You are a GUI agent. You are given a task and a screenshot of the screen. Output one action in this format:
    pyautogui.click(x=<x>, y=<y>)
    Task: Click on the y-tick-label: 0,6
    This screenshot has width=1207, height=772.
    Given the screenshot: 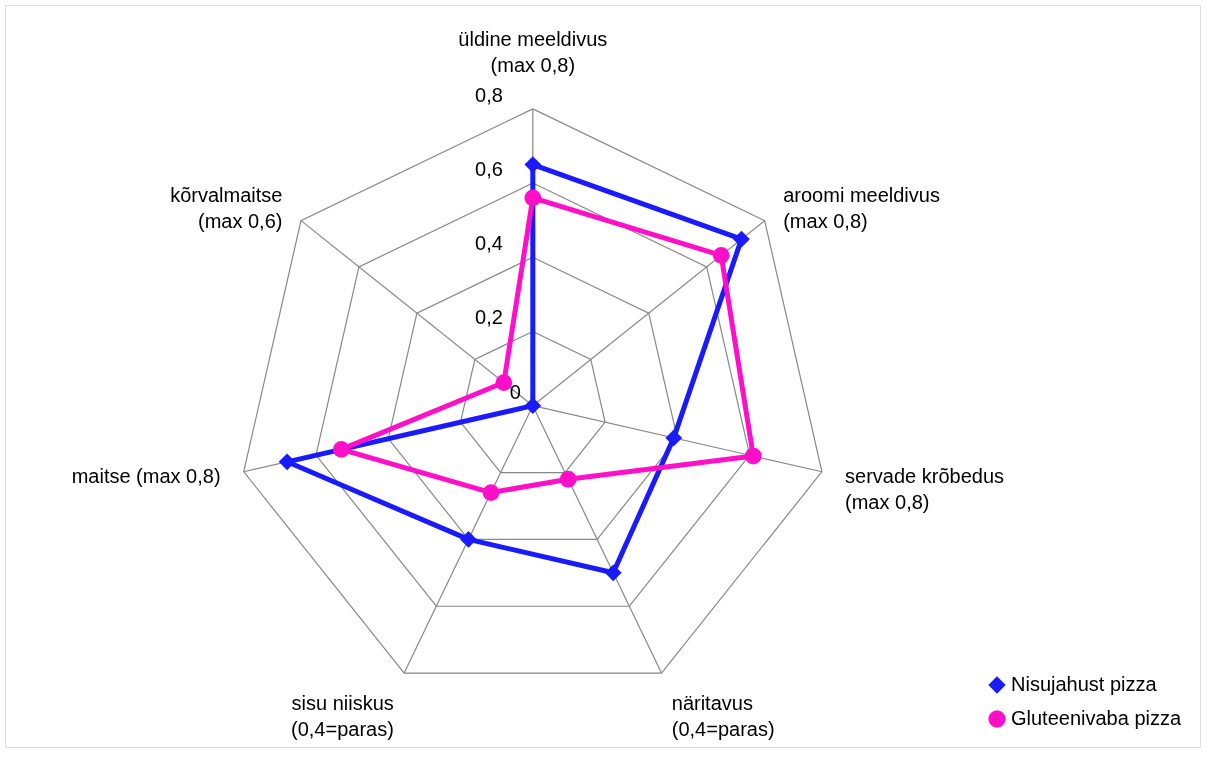 What is the action you would take?
    pyautogui.click(x=489, y=169)
    